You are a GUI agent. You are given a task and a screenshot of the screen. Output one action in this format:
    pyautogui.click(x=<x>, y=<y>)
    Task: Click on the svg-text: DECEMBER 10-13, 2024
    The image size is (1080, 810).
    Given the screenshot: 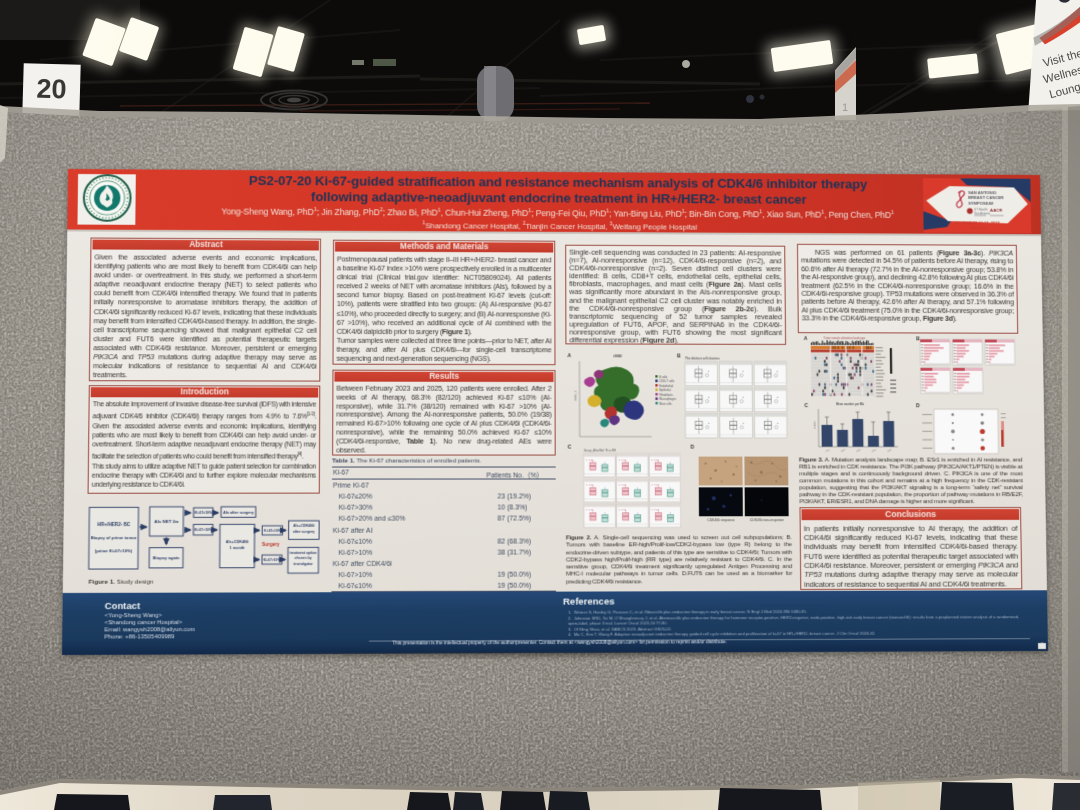 What is the action you would take?
    pyautogui.click(x=977, y=222)
    